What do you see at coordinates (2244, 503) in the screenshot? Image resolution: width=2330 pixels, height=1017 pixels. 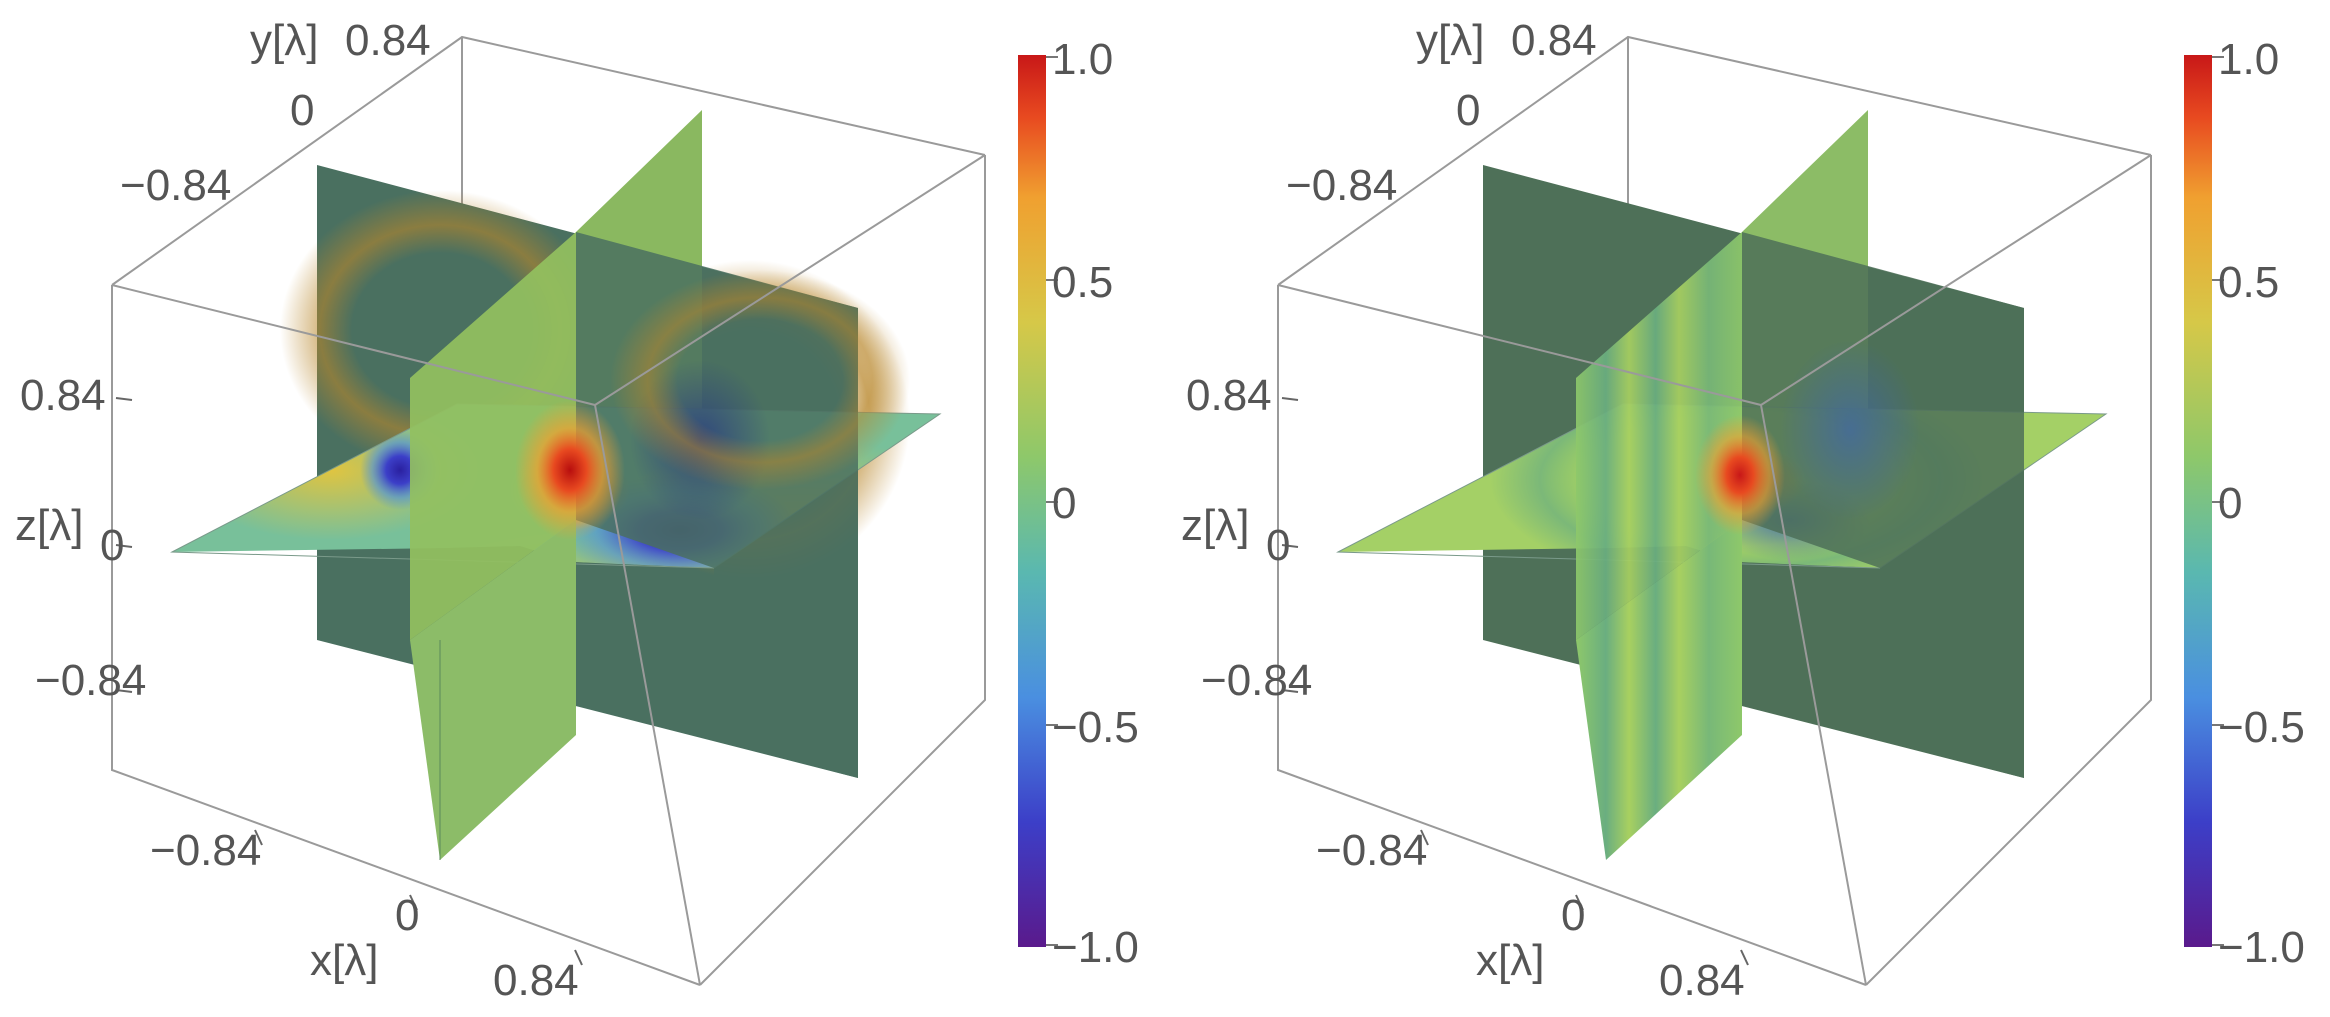 I see `colorbar-right: 1.0 0.5 0 −0.5 −1.0` at bounding box center [2244, 503].